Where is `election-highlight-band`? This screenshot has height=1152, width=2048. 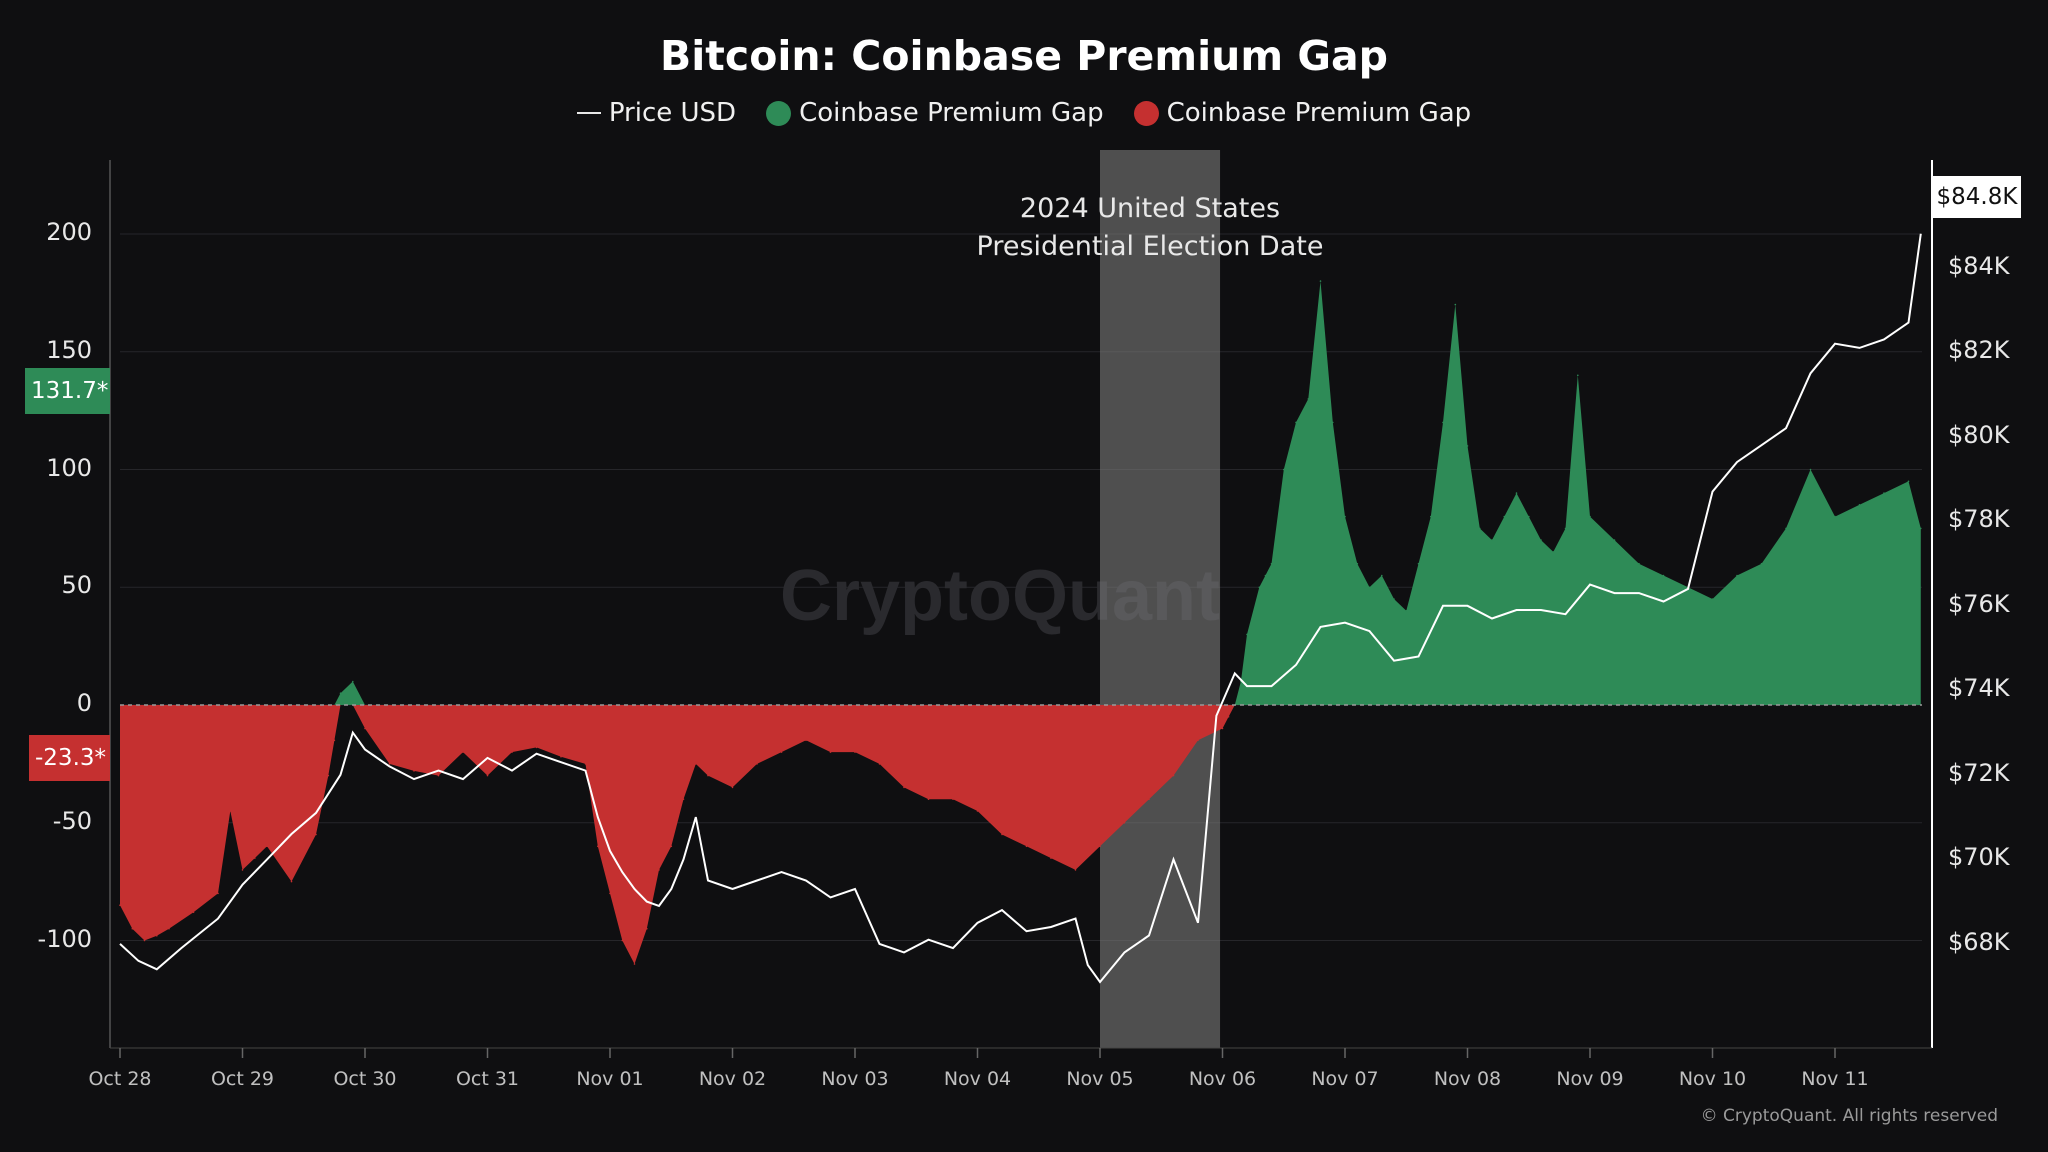
election-highlight-band is located at coordinates (1160, 599).